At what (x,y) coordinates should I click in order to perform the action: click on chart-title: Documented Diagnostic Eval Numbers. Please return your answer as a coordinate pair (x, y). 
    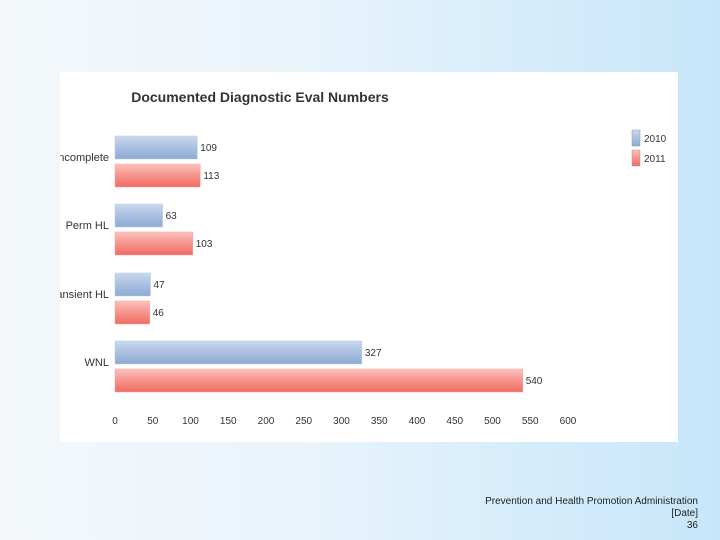
    Looking at the image, I should click on (260, 97).